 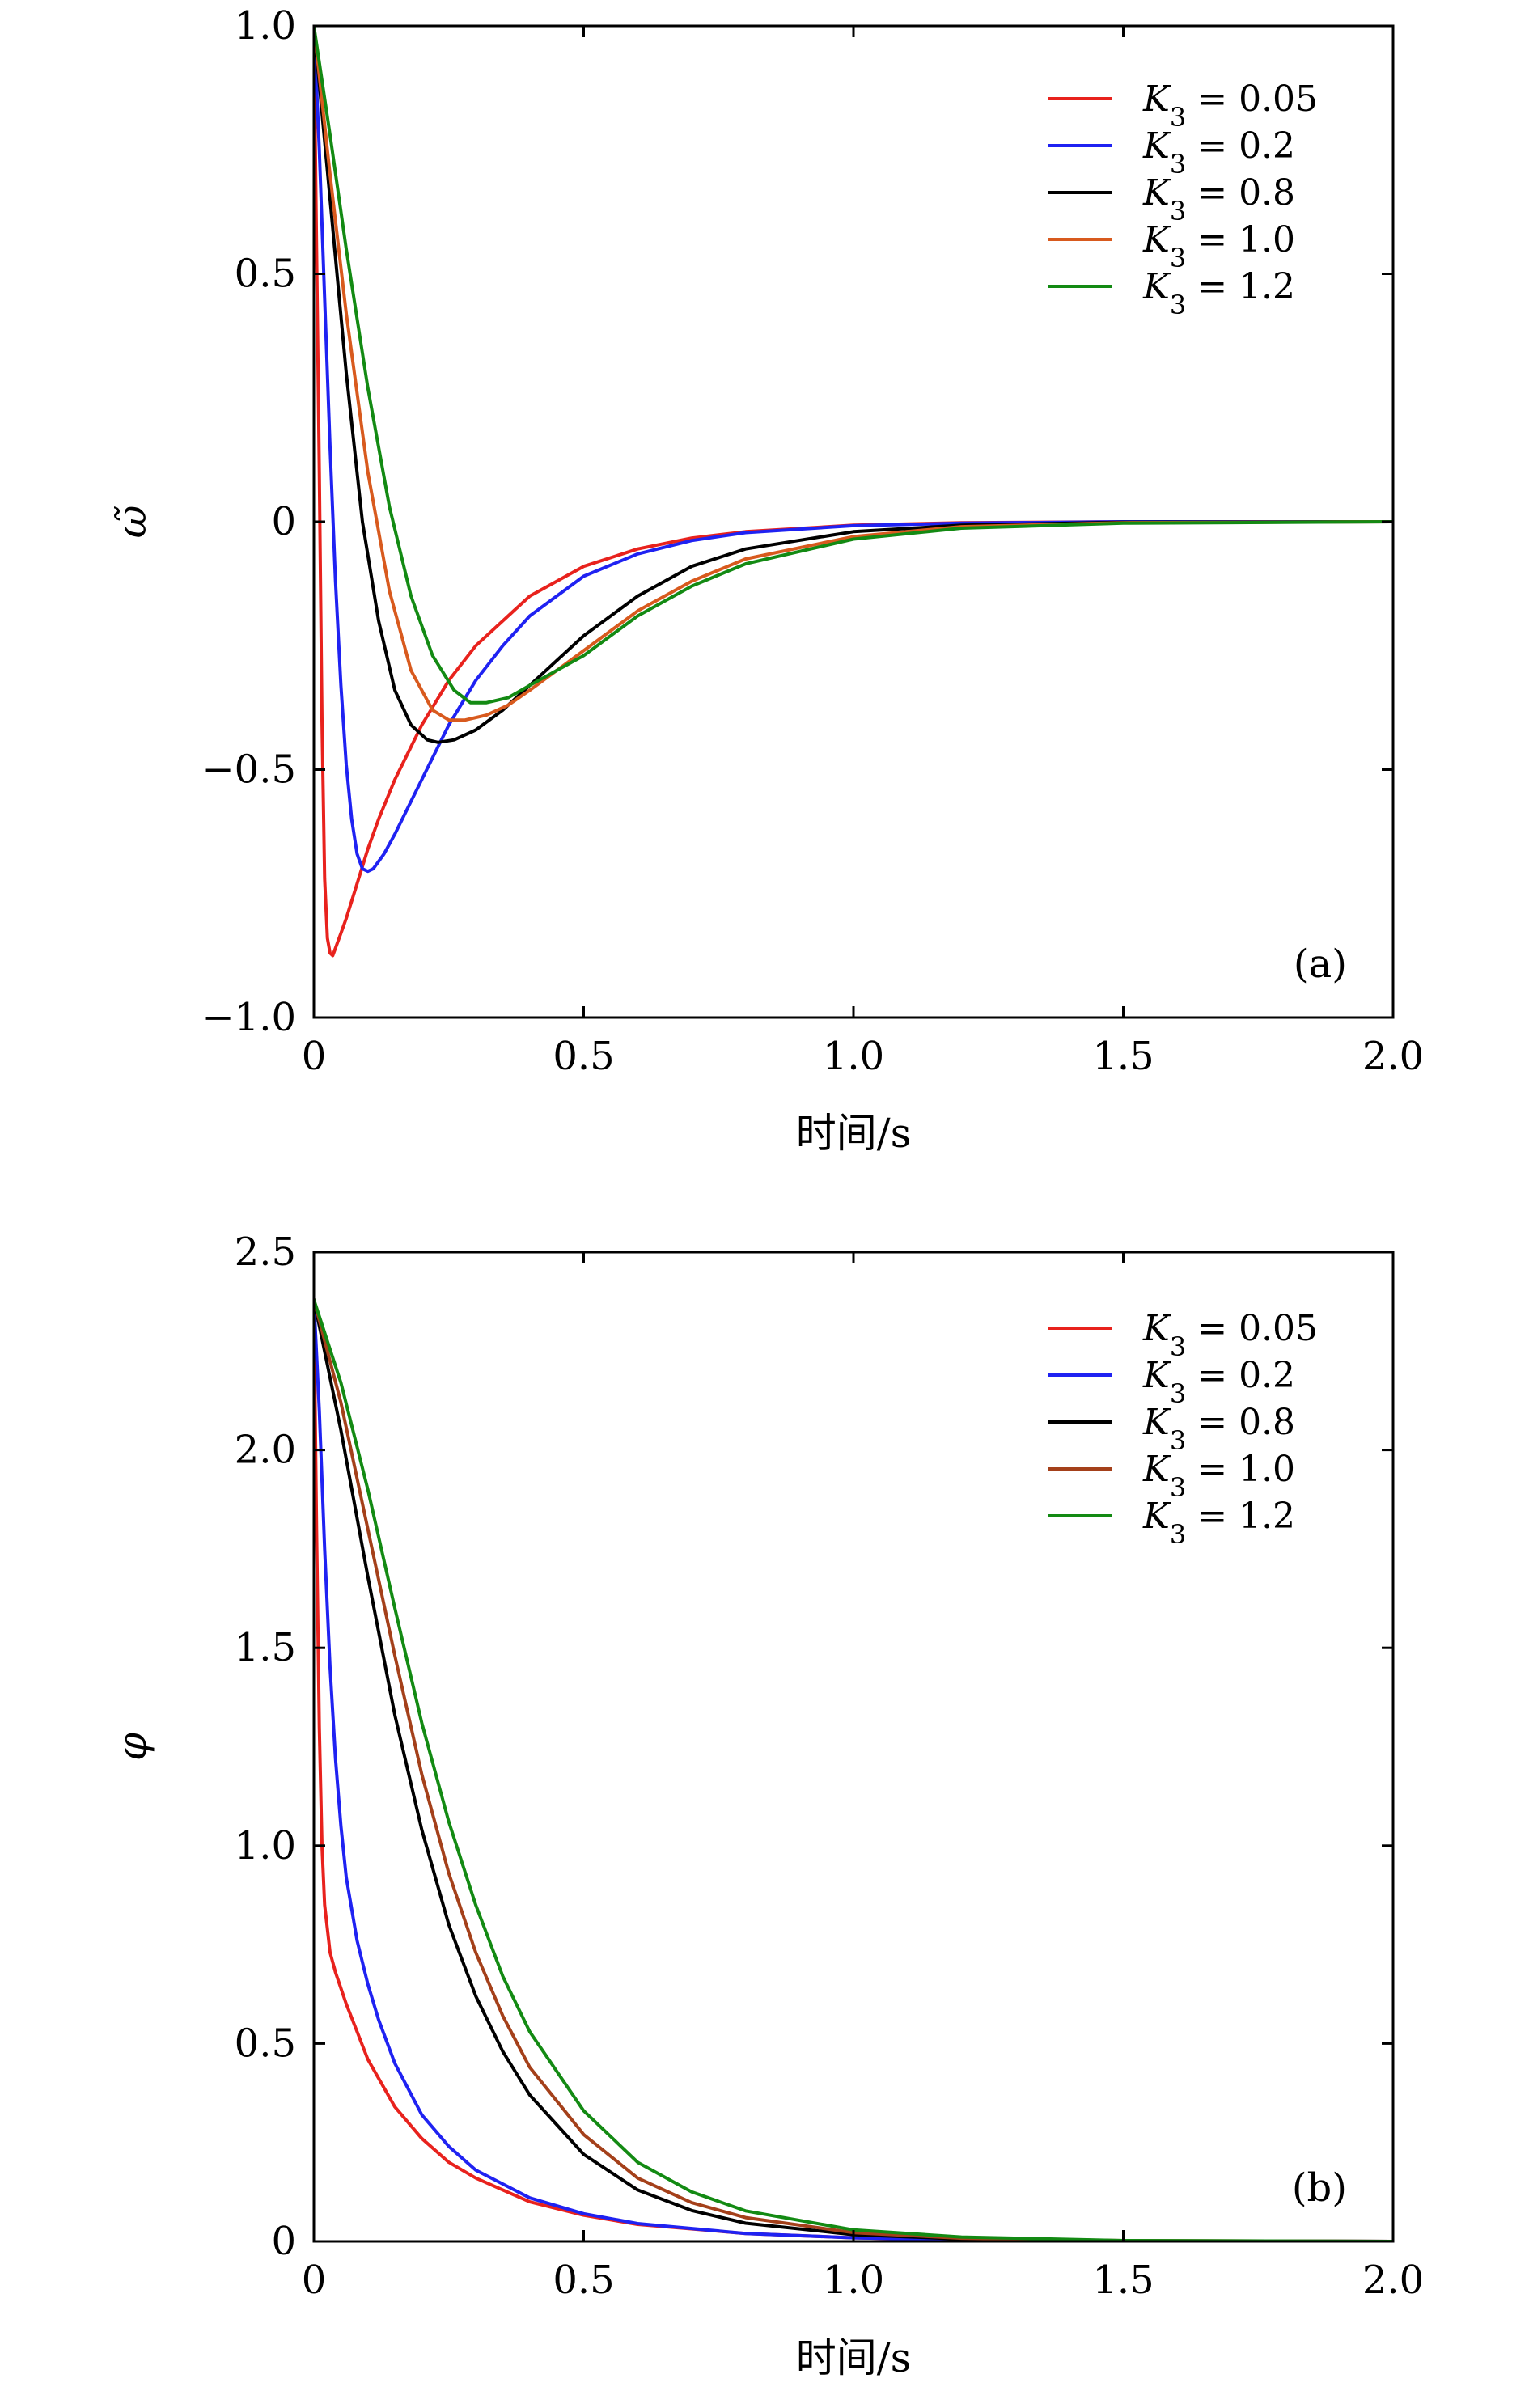 What do you see at coordinates (265, 1252) in the screenshot?
I see `y-tick-label: 2.5` at bounding box center [265, 1252].